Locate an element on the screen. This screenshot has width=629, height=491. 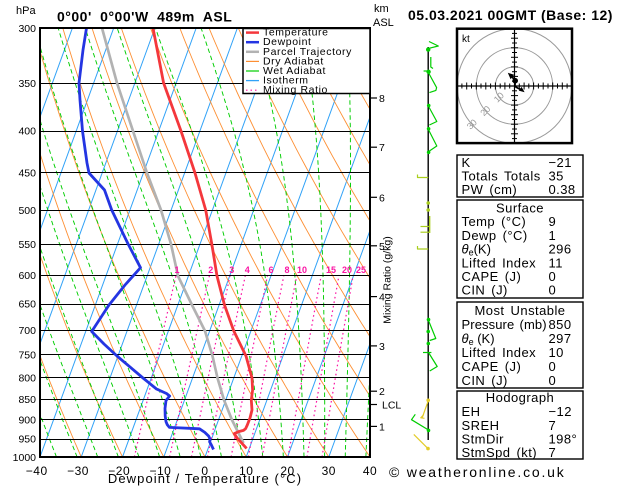
svg-text: StmSpd (kt) is located at coordinates (500, 452).